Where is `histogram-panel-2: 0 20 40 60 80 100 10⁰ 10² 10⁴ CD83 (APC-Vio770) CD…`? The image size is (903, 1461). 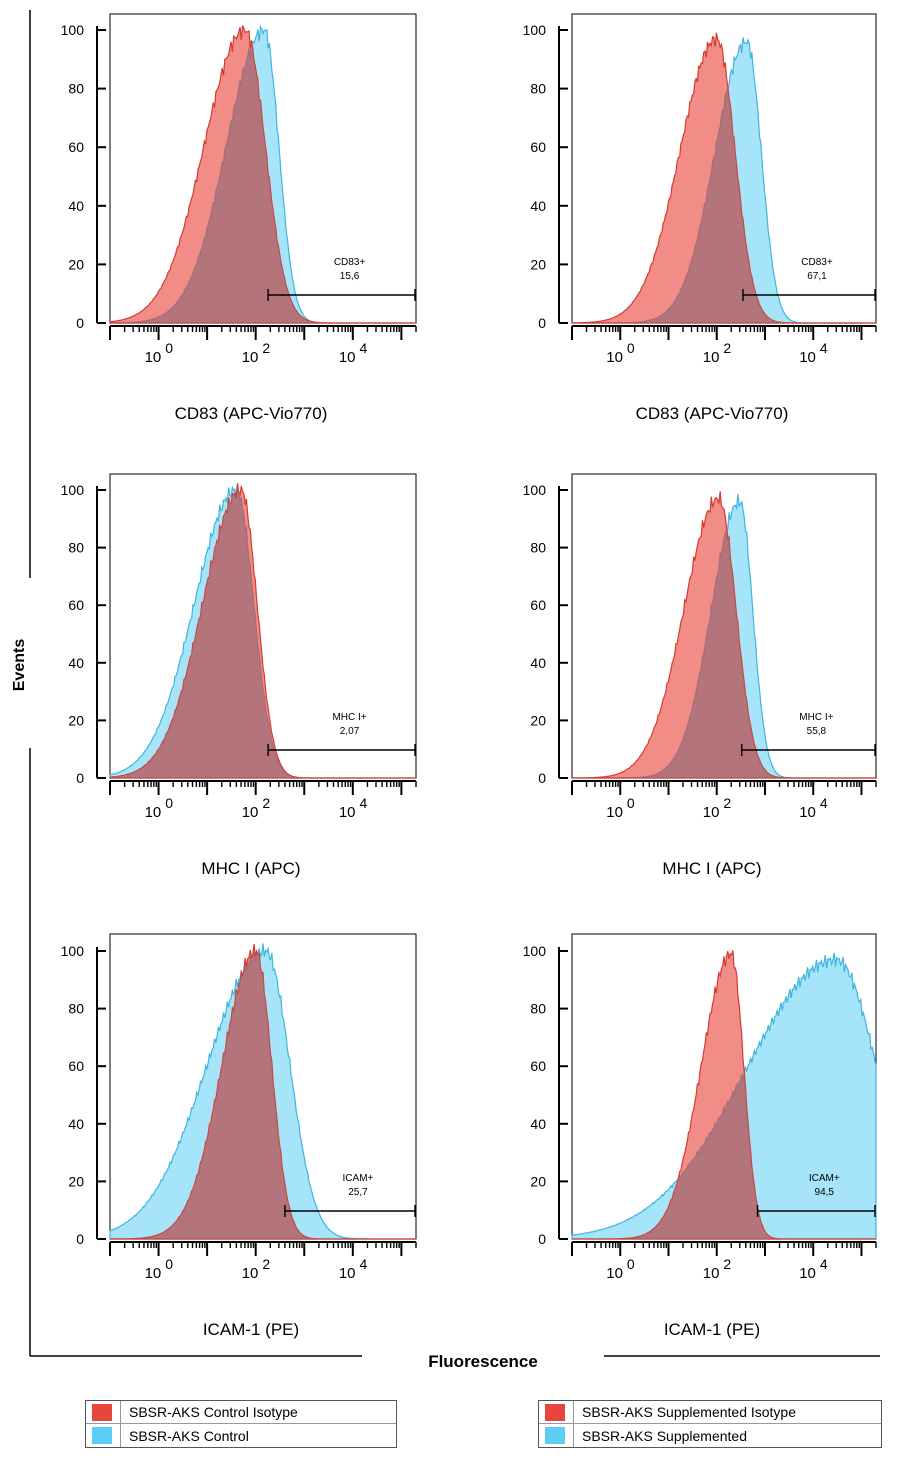
histogram-panel-2: 0 20 40 60 80 100 10⁰ 10² 10⁴ CD83 (APC-Vio770) CD… is located at coordinates (700, 218).